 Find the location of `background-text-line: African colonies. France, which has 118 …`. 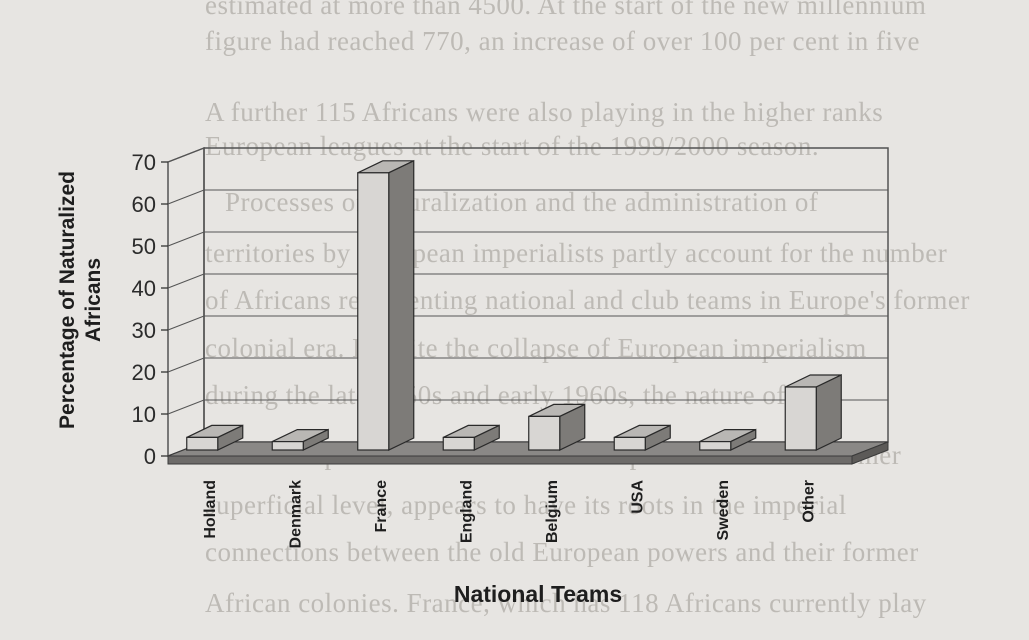

background-text-line: African colonies. France, which has 118 … is located at coordinates (566, 603).